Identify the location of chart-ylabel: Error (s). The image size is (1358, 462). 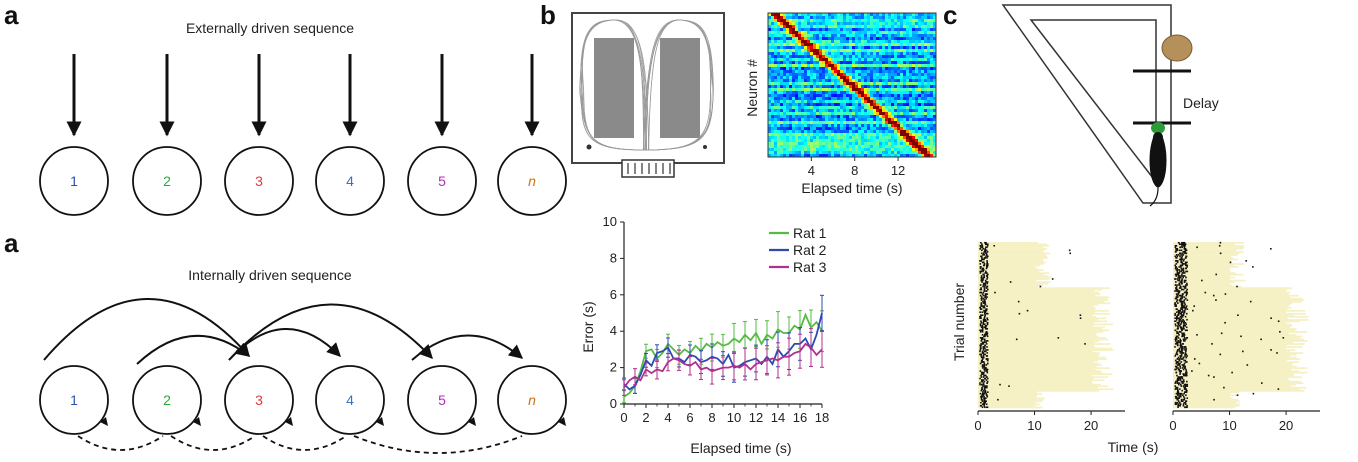
(588, 326).